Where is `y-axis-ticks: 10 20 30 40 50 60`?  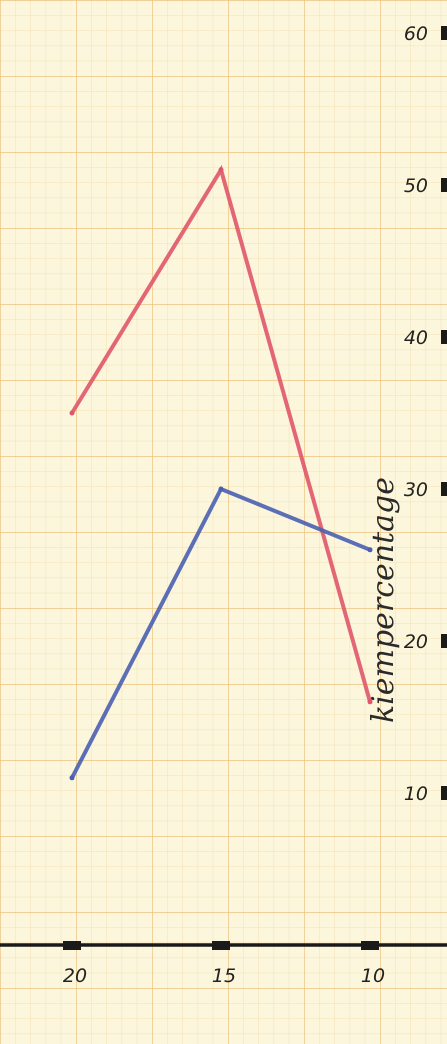 y-axis-ticks: 10 20 30 40 50 60 is located at coordinates (425, 414).